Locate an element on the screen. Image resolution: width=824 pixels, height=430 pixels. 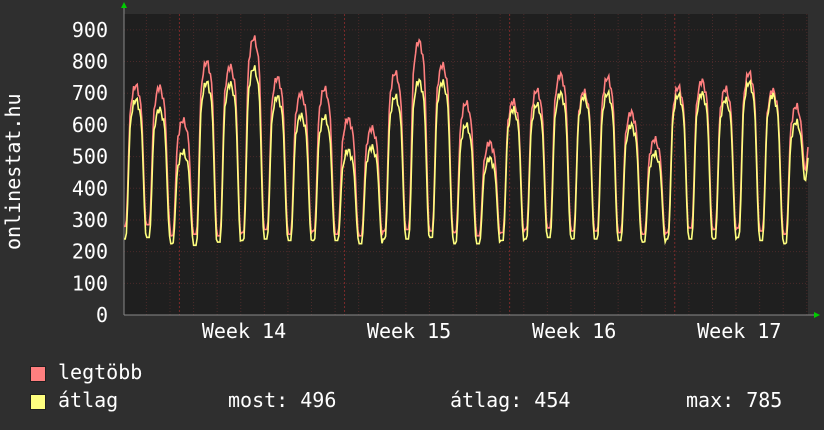
stat-most: most: 496 is located at coordinates (282, 400).